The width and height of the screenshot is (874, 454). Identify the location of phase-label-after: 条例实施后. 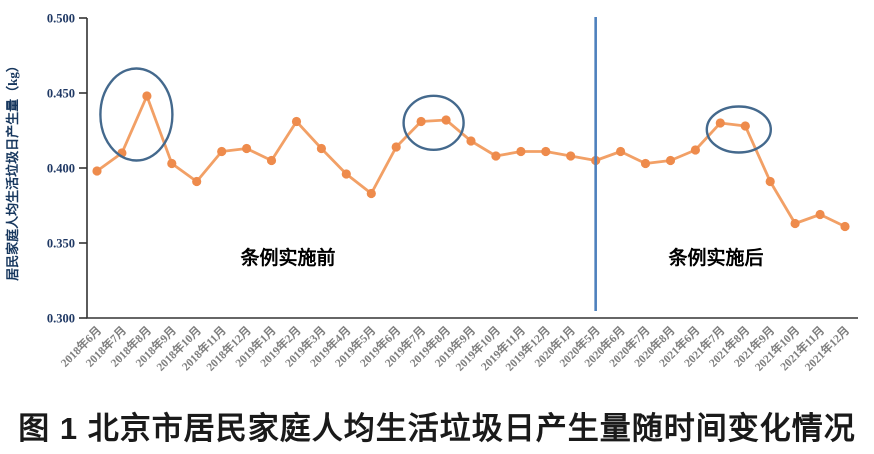
(715, 257).